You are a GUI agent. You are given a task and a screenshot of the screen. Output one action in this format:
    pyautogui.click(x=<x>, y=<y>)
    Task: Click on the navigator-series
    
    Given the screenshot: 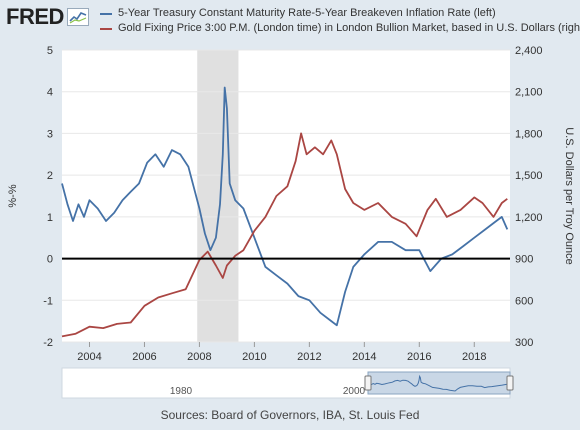 What is the action you would take?
    pyautogui.click(x=438, y=383)
    